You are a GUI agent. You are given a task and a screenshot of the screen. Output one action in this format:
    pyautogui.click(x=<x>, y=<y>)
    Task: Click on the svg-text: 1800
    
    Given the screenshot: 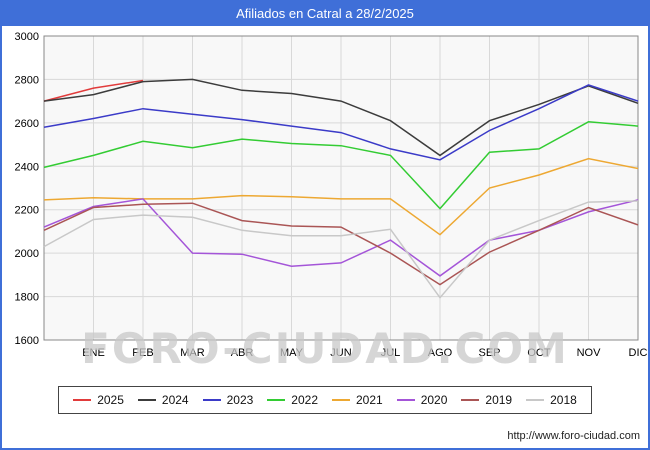 What is the action you would take?
    pyautogui.click(x=27, y=298)
    